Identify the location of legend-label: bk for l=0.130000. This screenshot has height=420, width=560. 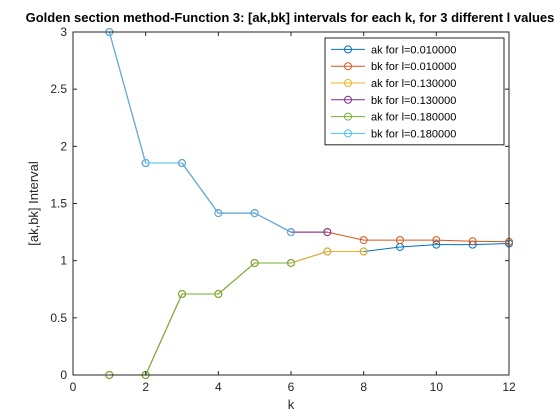
(413, 101).